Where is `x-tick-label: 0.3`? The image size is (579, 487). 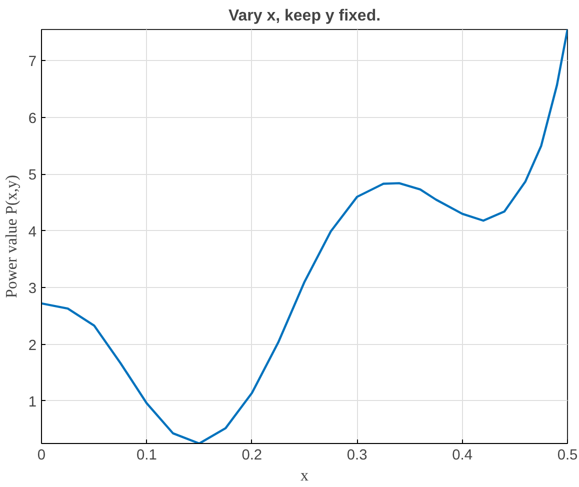 x-tick-label: 0.3 is located at coordinates (357, 456).